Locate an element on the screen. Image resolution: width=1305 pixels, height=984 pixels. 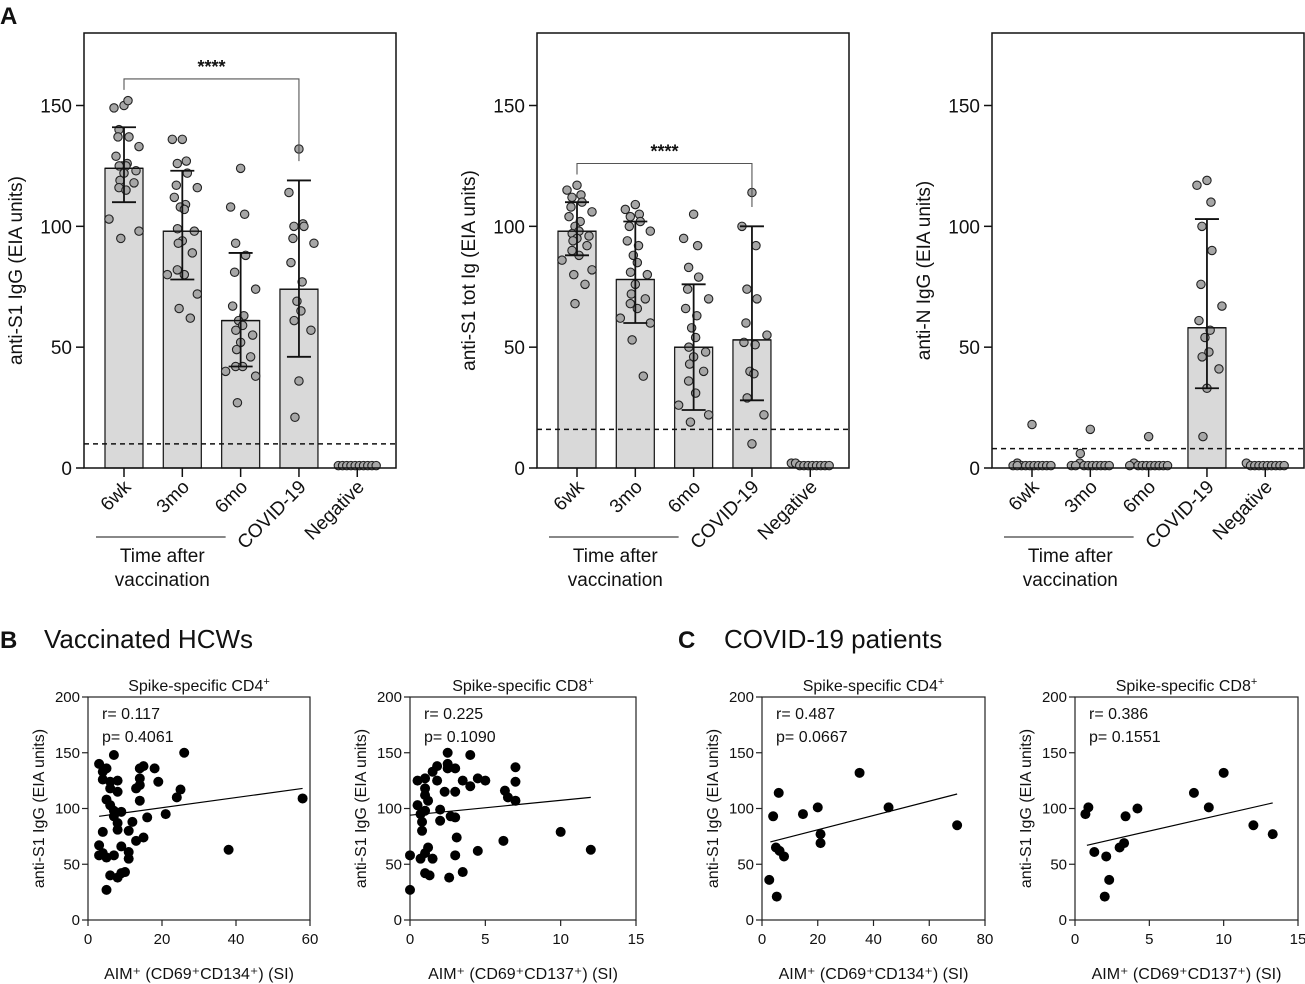
y-tick-label: 200 is located at coordinates (741, 697).